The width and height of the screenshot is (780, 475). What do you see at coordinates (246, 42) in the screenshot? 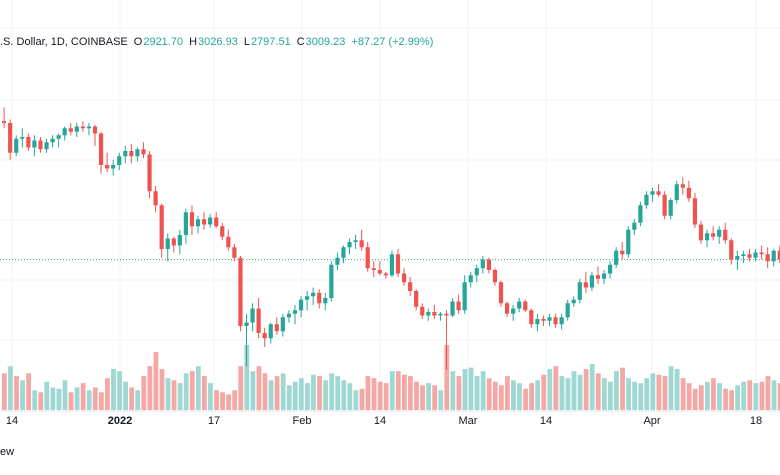
I see `low-label: L` at bounding box center [246, 42].